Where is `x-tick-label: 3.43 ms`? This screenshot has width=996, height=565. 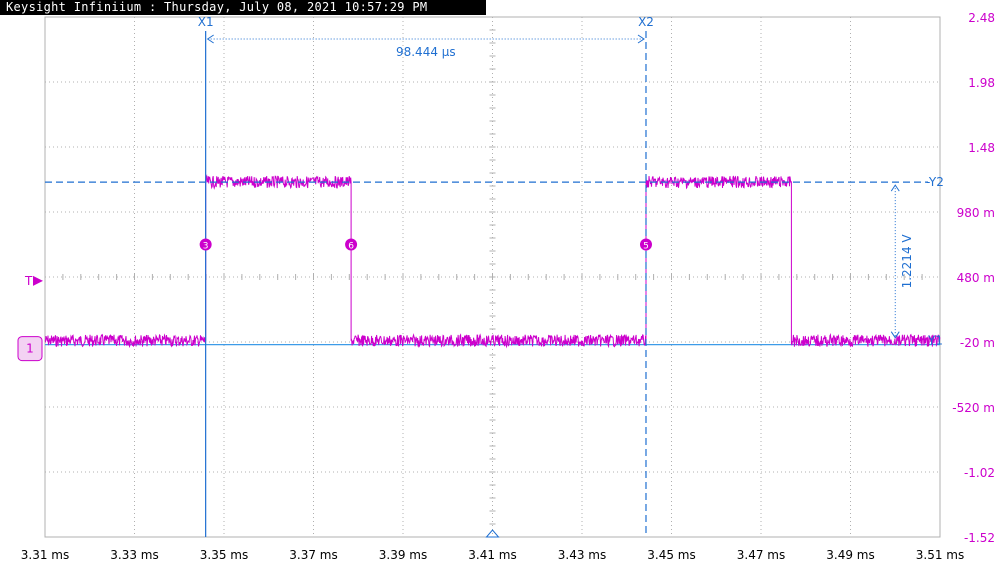
x-tick-label: 3.43 ms is located at coordinates (582, 555).